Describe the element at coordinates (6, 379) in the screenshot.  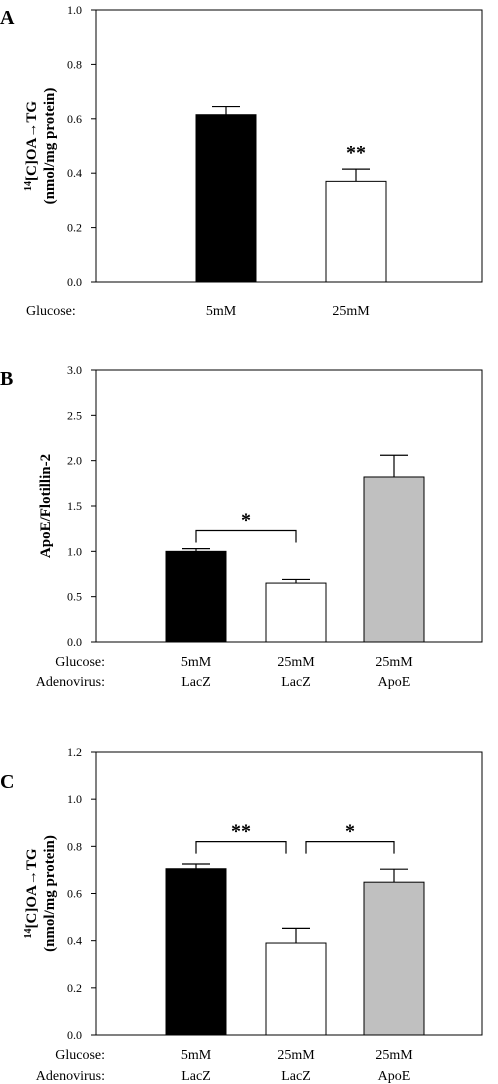
I see `panel-letter: B` at that location.